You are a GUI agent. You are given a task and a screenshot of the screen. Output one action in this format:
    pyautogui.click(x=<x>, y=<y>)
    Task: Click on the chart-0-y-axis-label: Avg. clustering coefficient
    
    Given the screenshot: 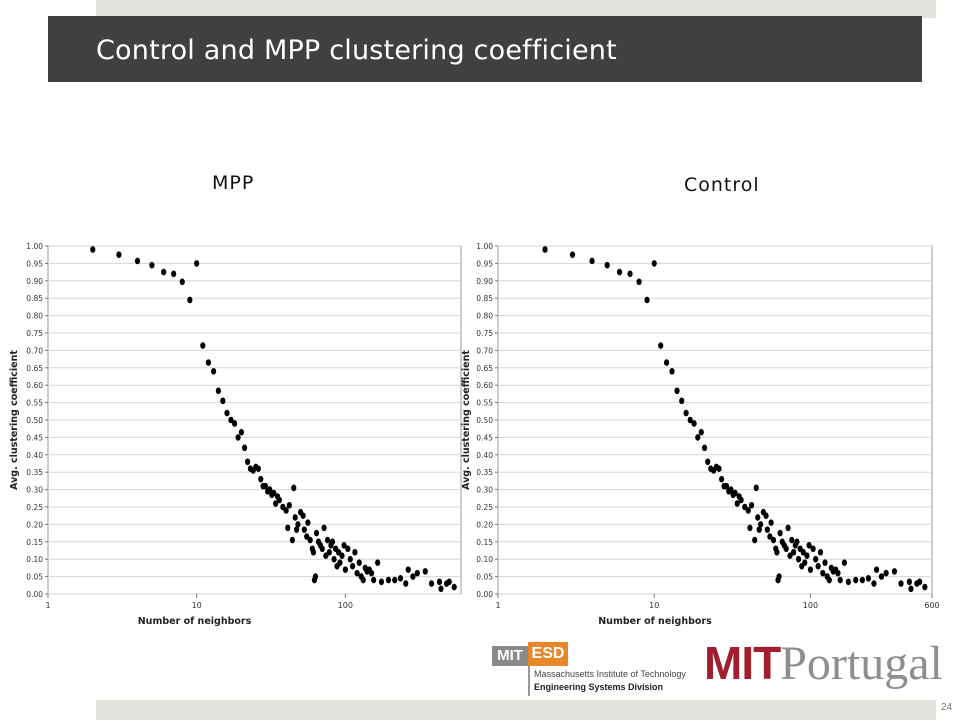 What is the action you would take?
    pyautogui.click(x=14, y=420)
    